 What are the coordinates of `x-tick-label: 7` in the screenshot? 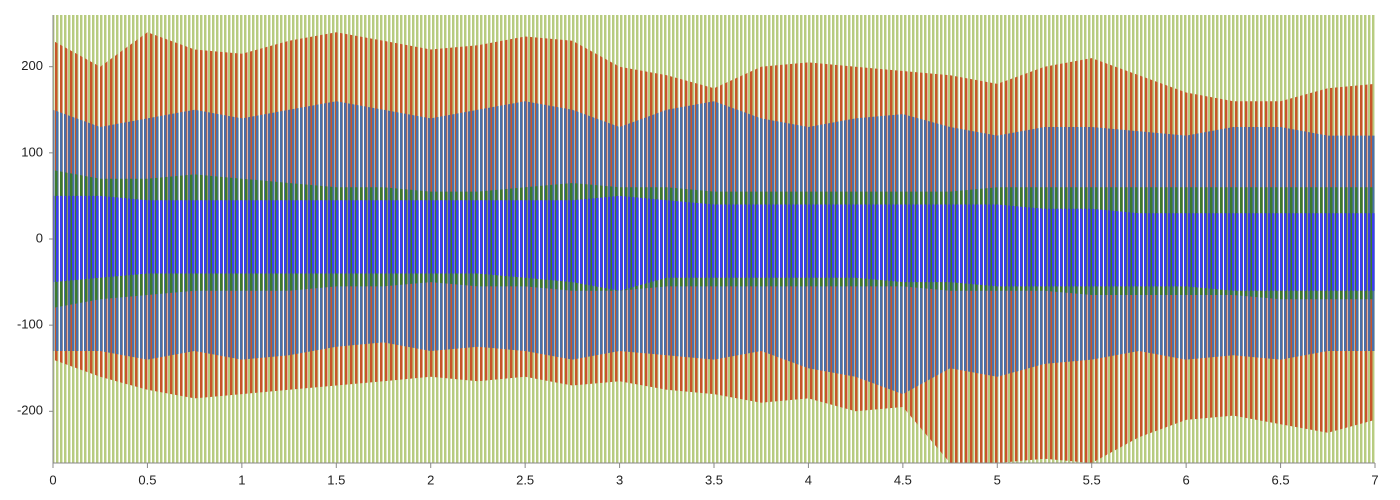 It's located at (1374, 479).